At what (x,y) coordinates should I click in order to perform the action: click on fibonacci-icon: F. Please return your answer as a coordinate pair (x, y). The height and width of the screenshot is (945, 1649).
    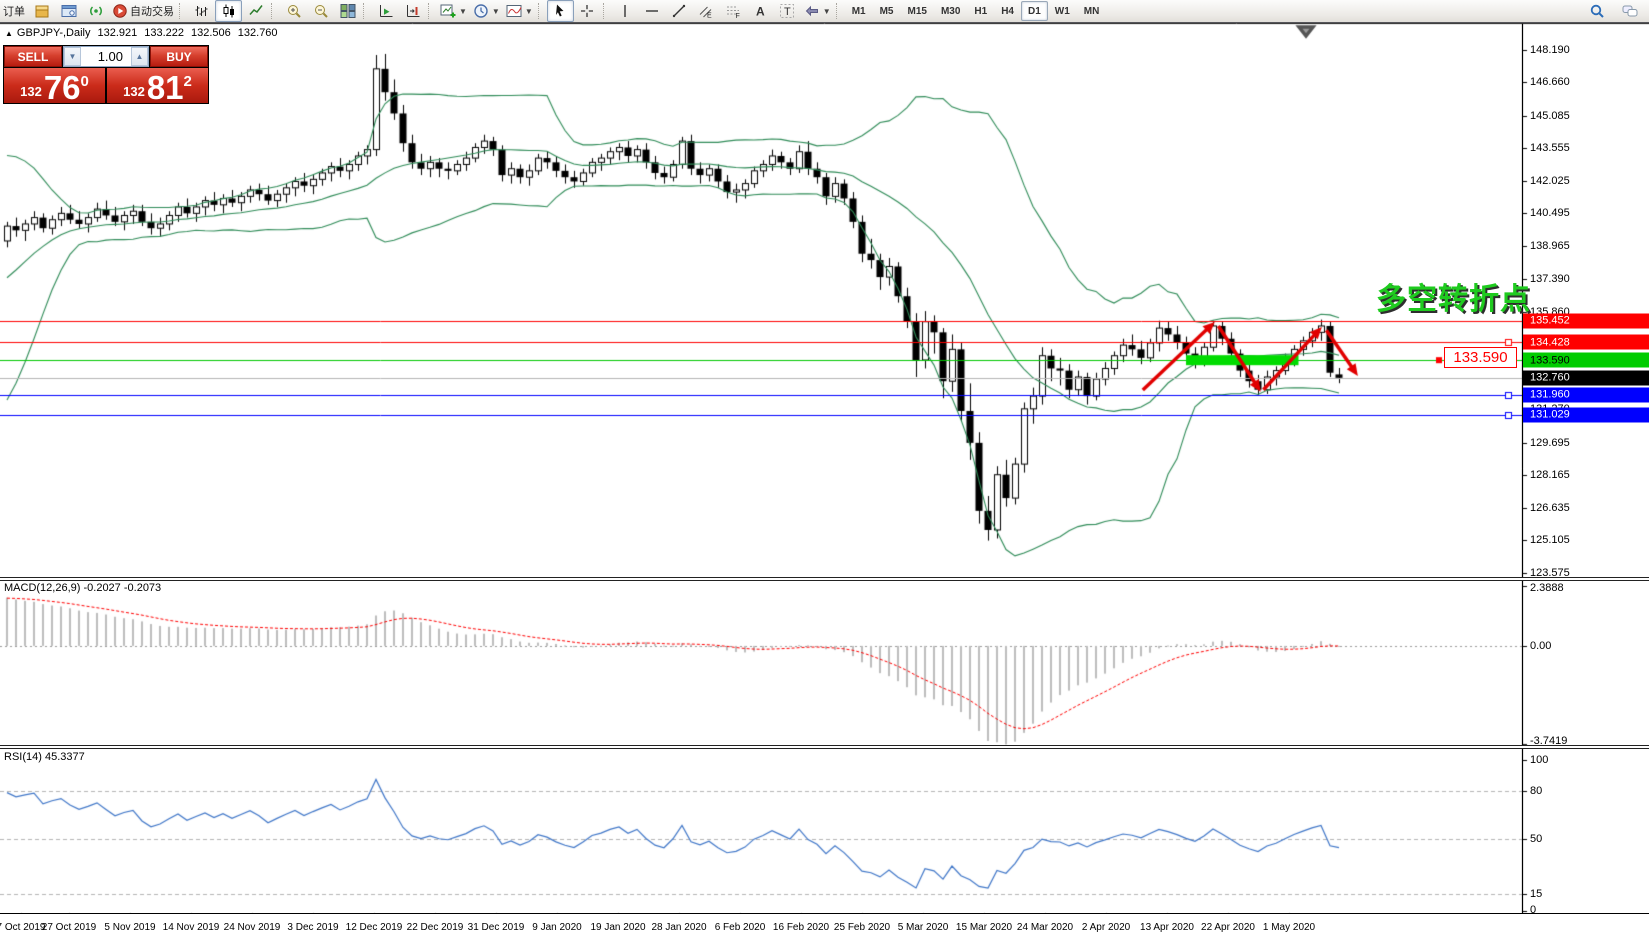
    Looking at the image, I should click on (733, 11).